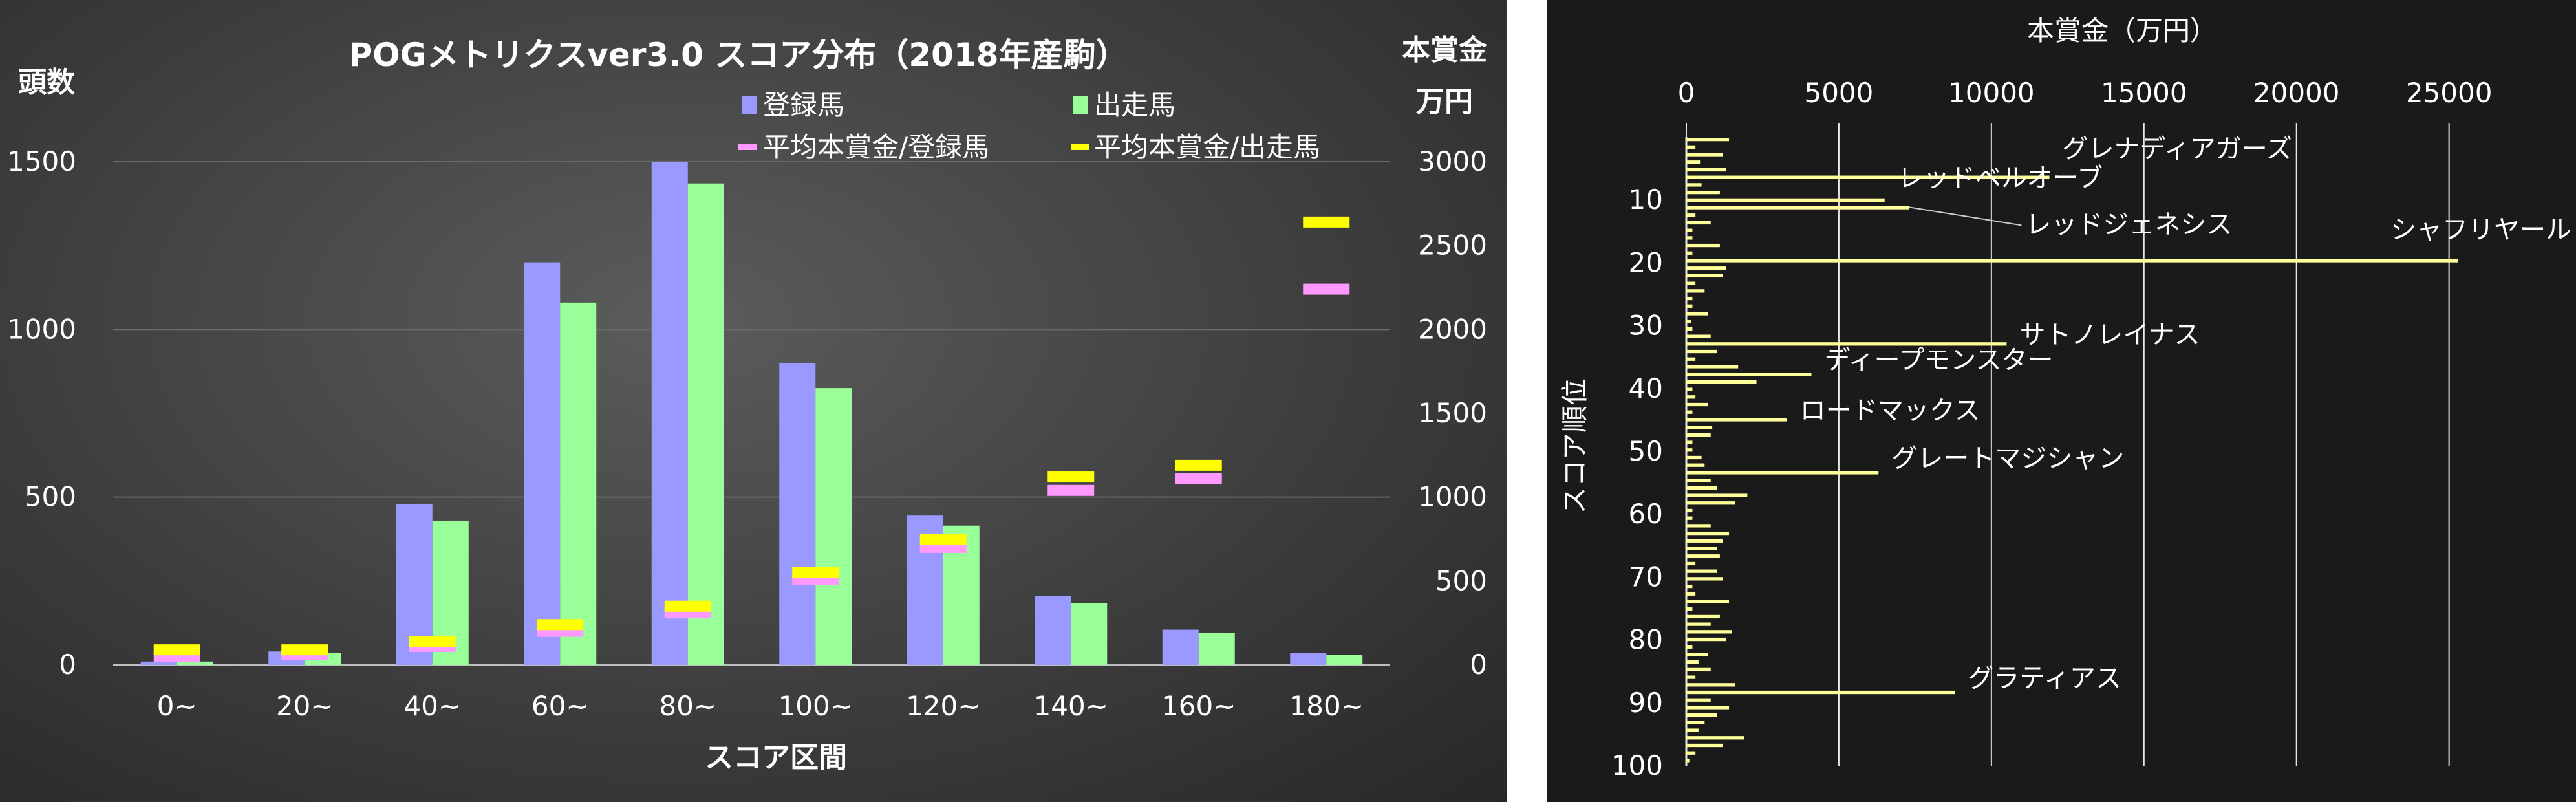 This screenshot has height=802, width=2576. I want to click on x-tick-label: 10000, so click(1991, 93).